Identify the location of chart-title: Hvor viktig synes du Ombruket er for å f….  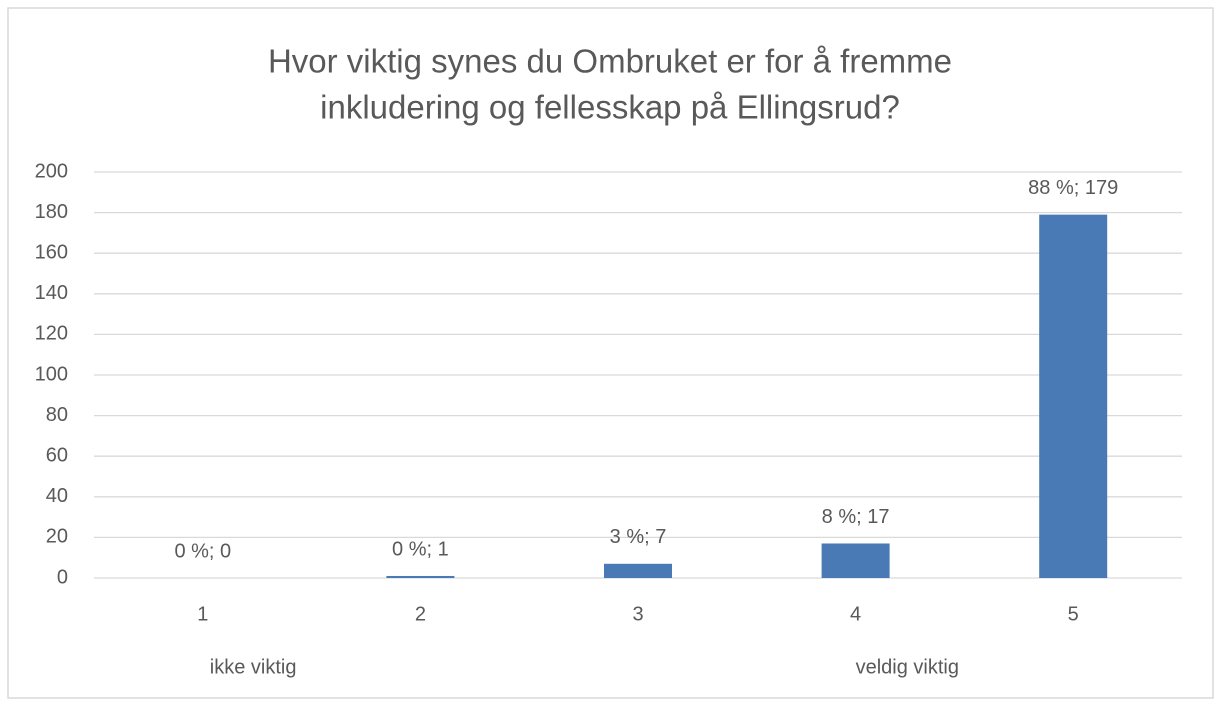
(610, 61).